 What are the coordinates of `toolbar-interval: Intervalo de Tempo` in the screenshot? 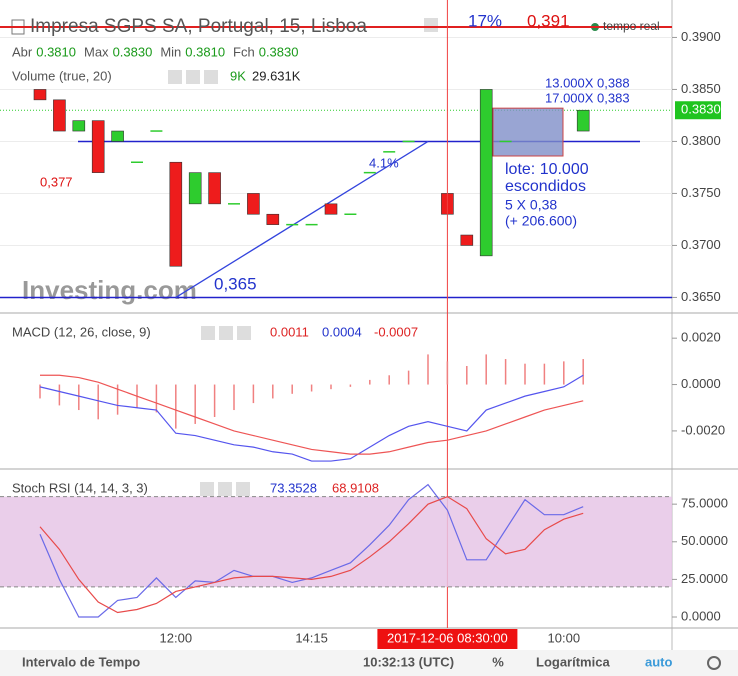 It's located at (81, 661).